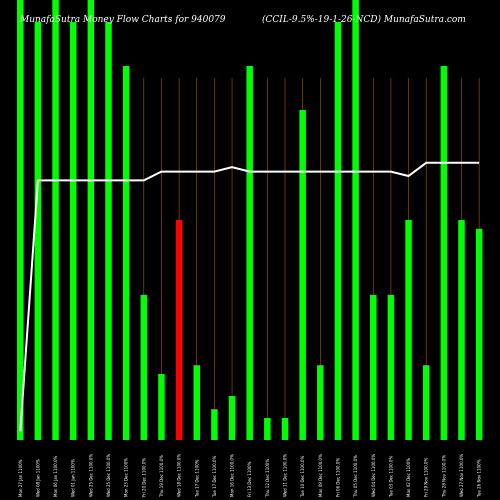 This screenshot has height=500, width=500. What do you see at coordinates (73, 478) in the screenshot?
I see `x-tick-label: Wed 01 Jan 1100%` at bounding box center [73, 478].